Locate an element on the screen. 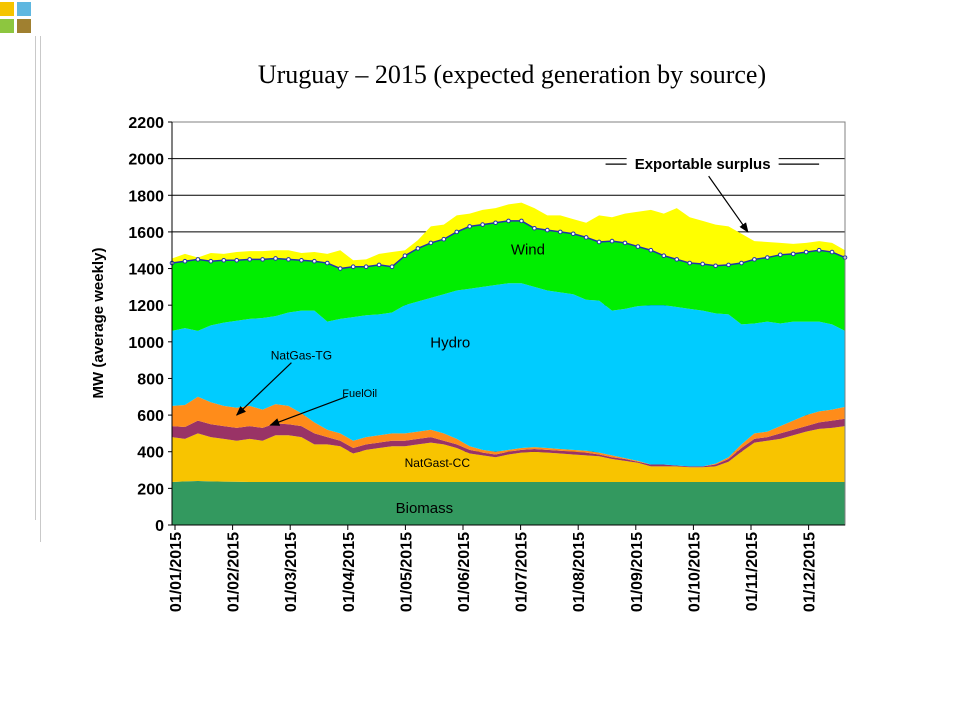 Image resolution: width=960 pixels, height=720 pixels. annotation-arrow-exportable-surplus is located at coordinates (728, 204).